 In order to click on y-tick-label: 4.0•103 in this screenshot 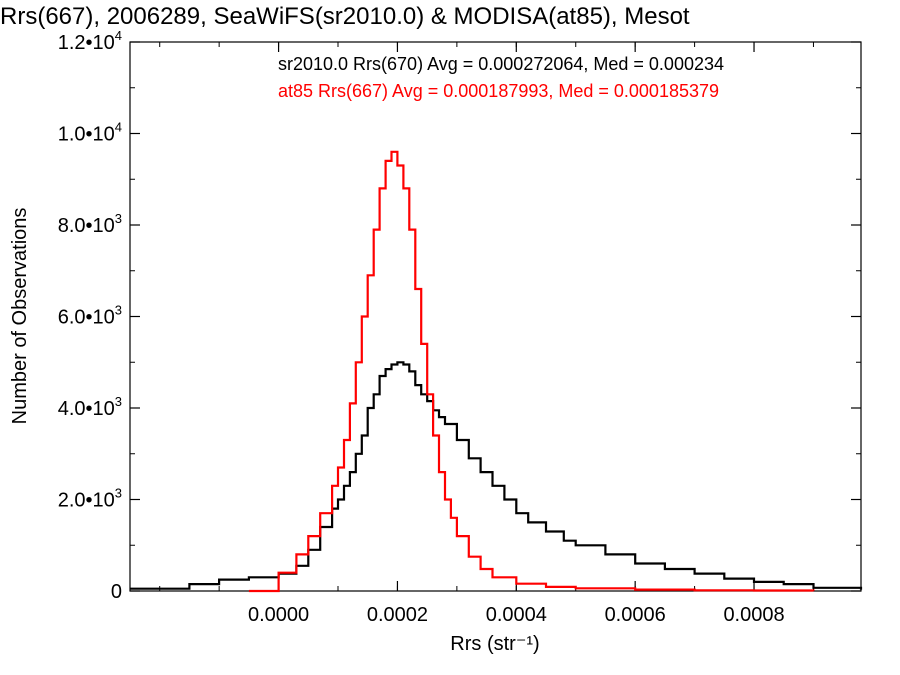, I will do `click(90, 407)`.